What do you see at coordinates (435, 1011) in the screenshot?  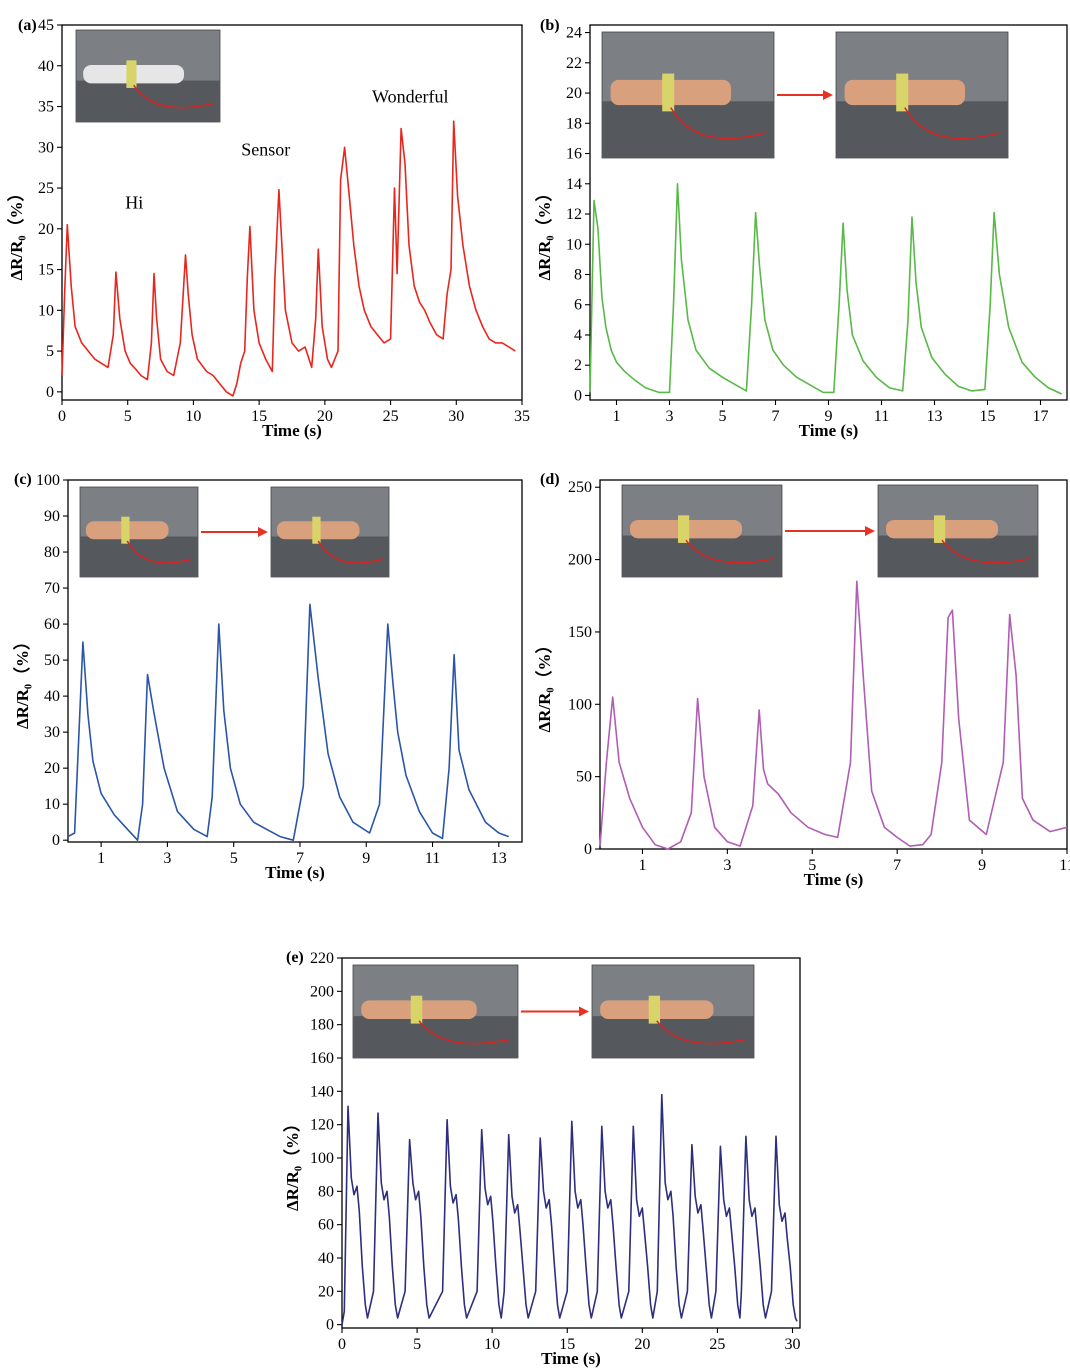 I see `elbow-photo-before` at bounding box center [435, 1011].